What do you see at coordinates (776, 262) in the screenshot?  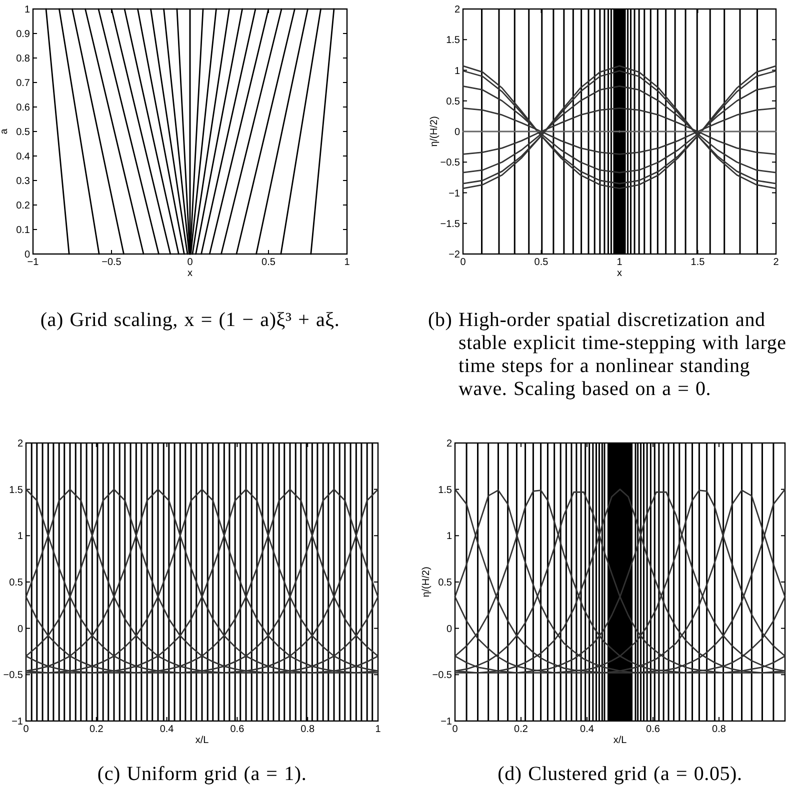 I see `x-tick-label: 2` at bounding box center [776, 262].